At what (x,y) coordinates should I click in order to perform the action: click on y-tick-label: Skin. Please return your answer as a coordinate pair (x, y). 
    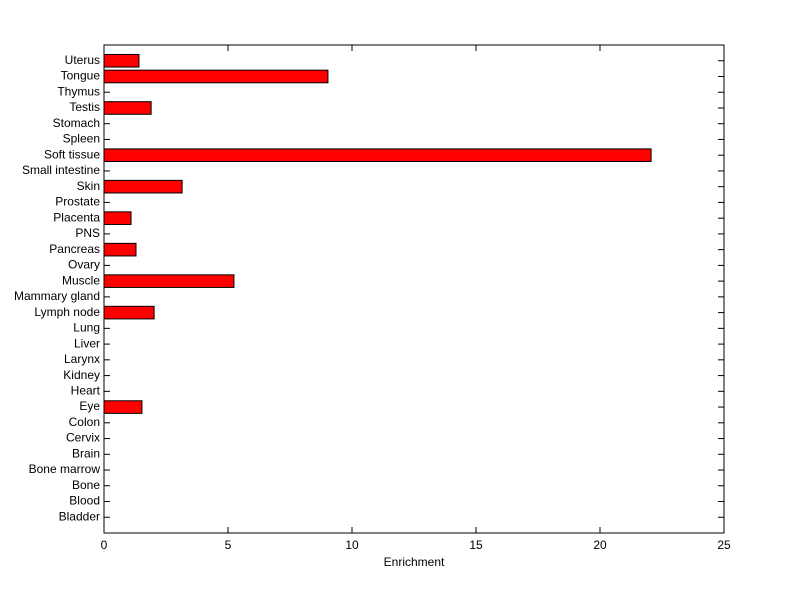
    Looking at the image, I should click on (88, 186).